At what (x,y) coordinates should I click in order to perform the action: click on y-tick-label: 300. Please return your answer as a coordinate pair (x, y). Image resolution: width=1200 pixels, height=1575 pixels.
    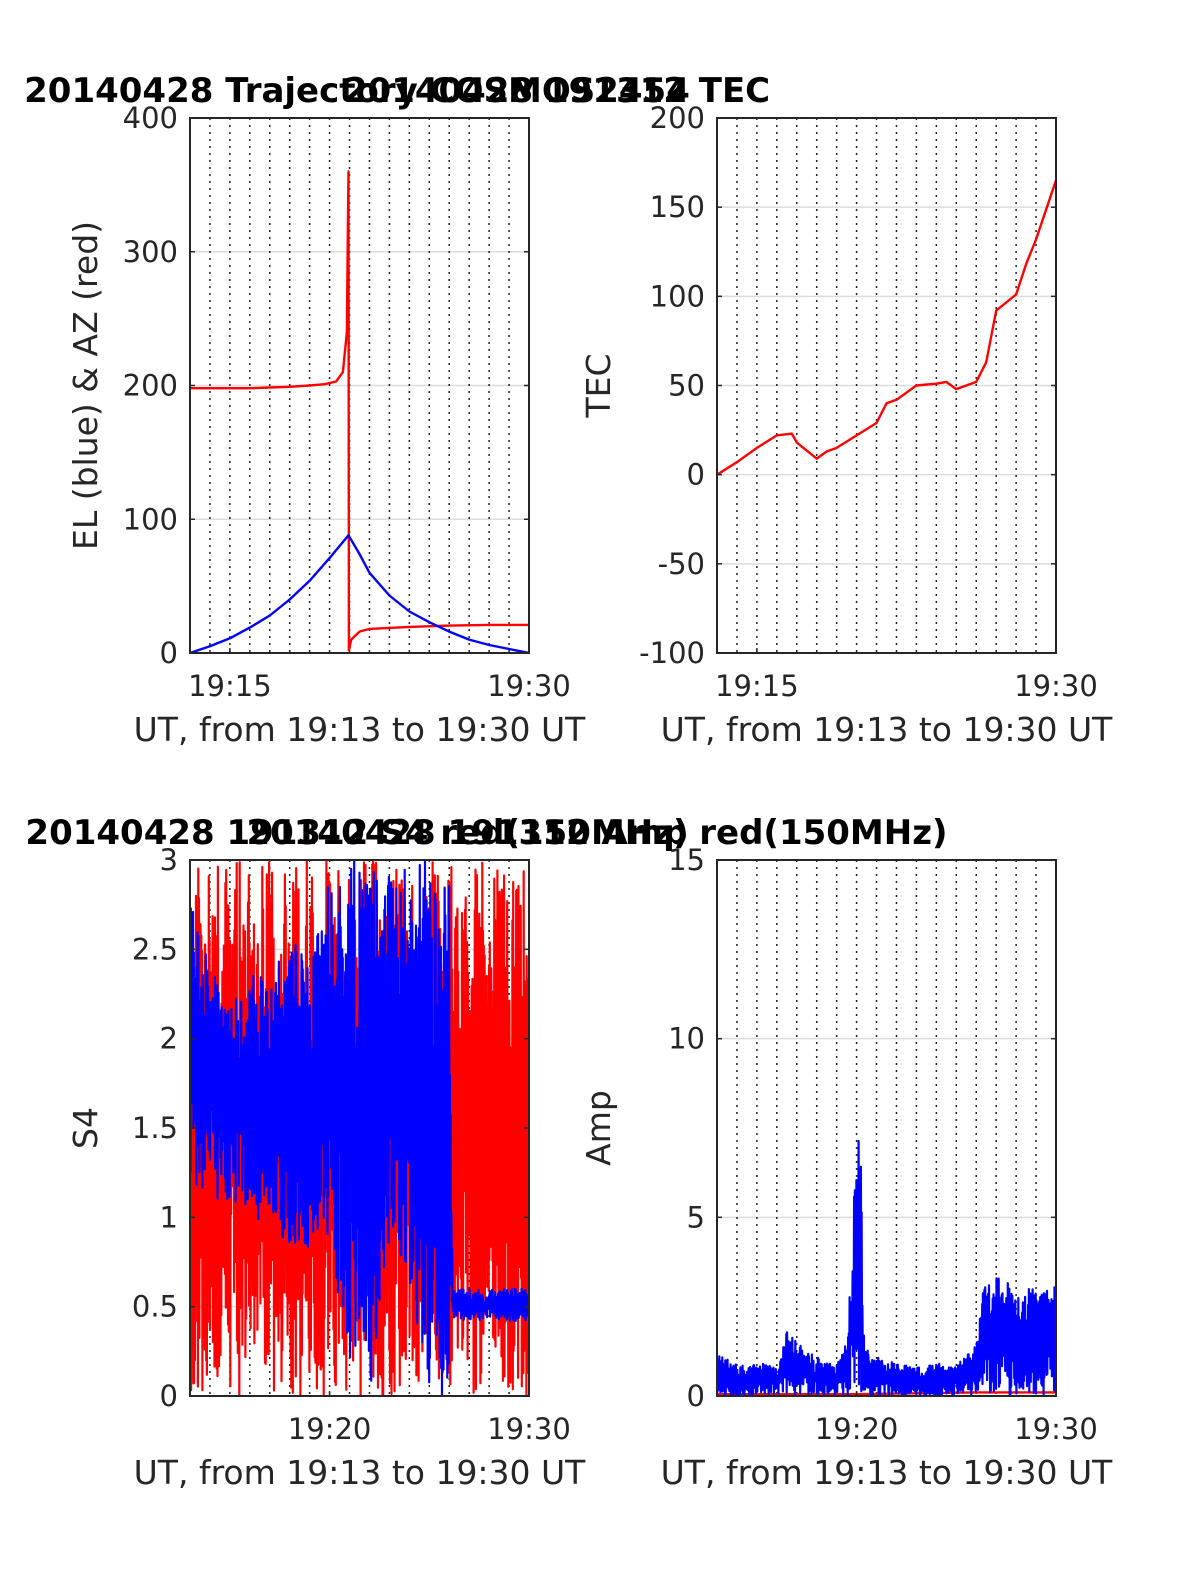
    Looking at the image, I should click on (150, 252).